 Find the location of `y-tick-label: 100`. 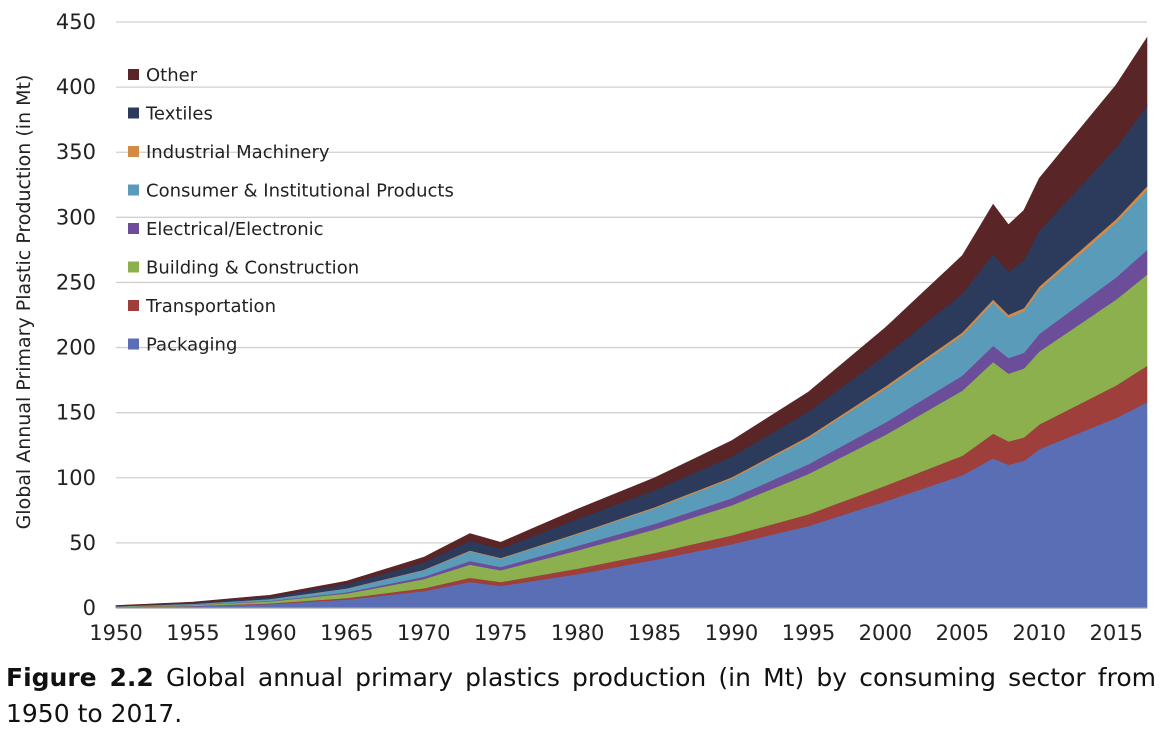

y-tick-label: 100 is located at coordinates (76, 478).